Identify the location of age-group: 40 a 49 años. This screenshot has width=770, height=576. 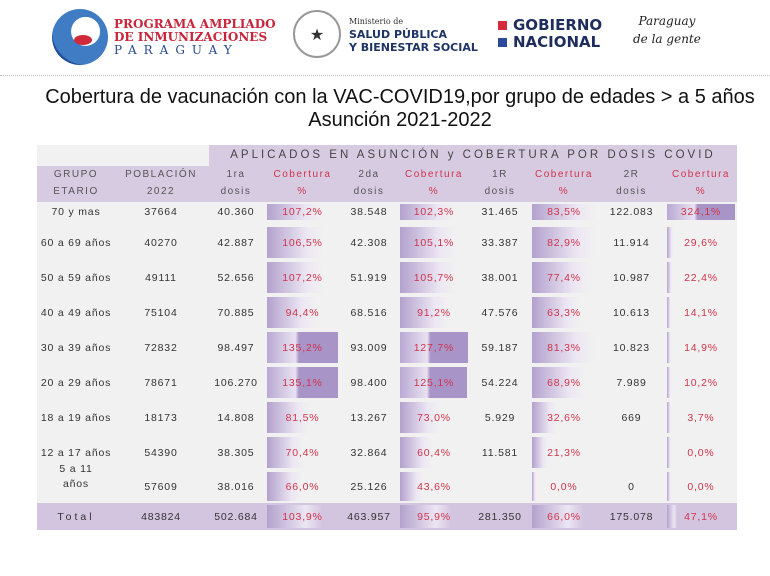
(76, 312).